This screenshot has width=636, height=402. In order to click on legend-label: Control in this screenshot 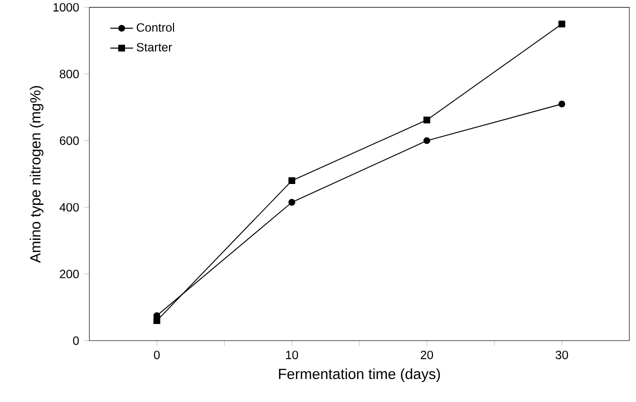, I will do `click(155, 27)`.